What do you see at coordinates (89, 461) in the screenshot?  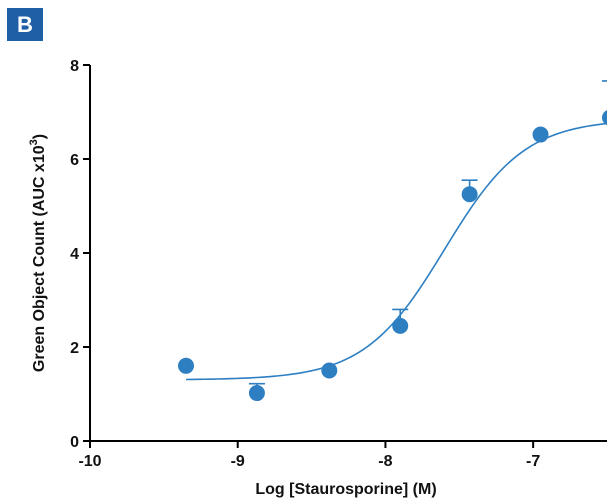 I see `x-tick-label: -10` at bounding box center [89, 461].